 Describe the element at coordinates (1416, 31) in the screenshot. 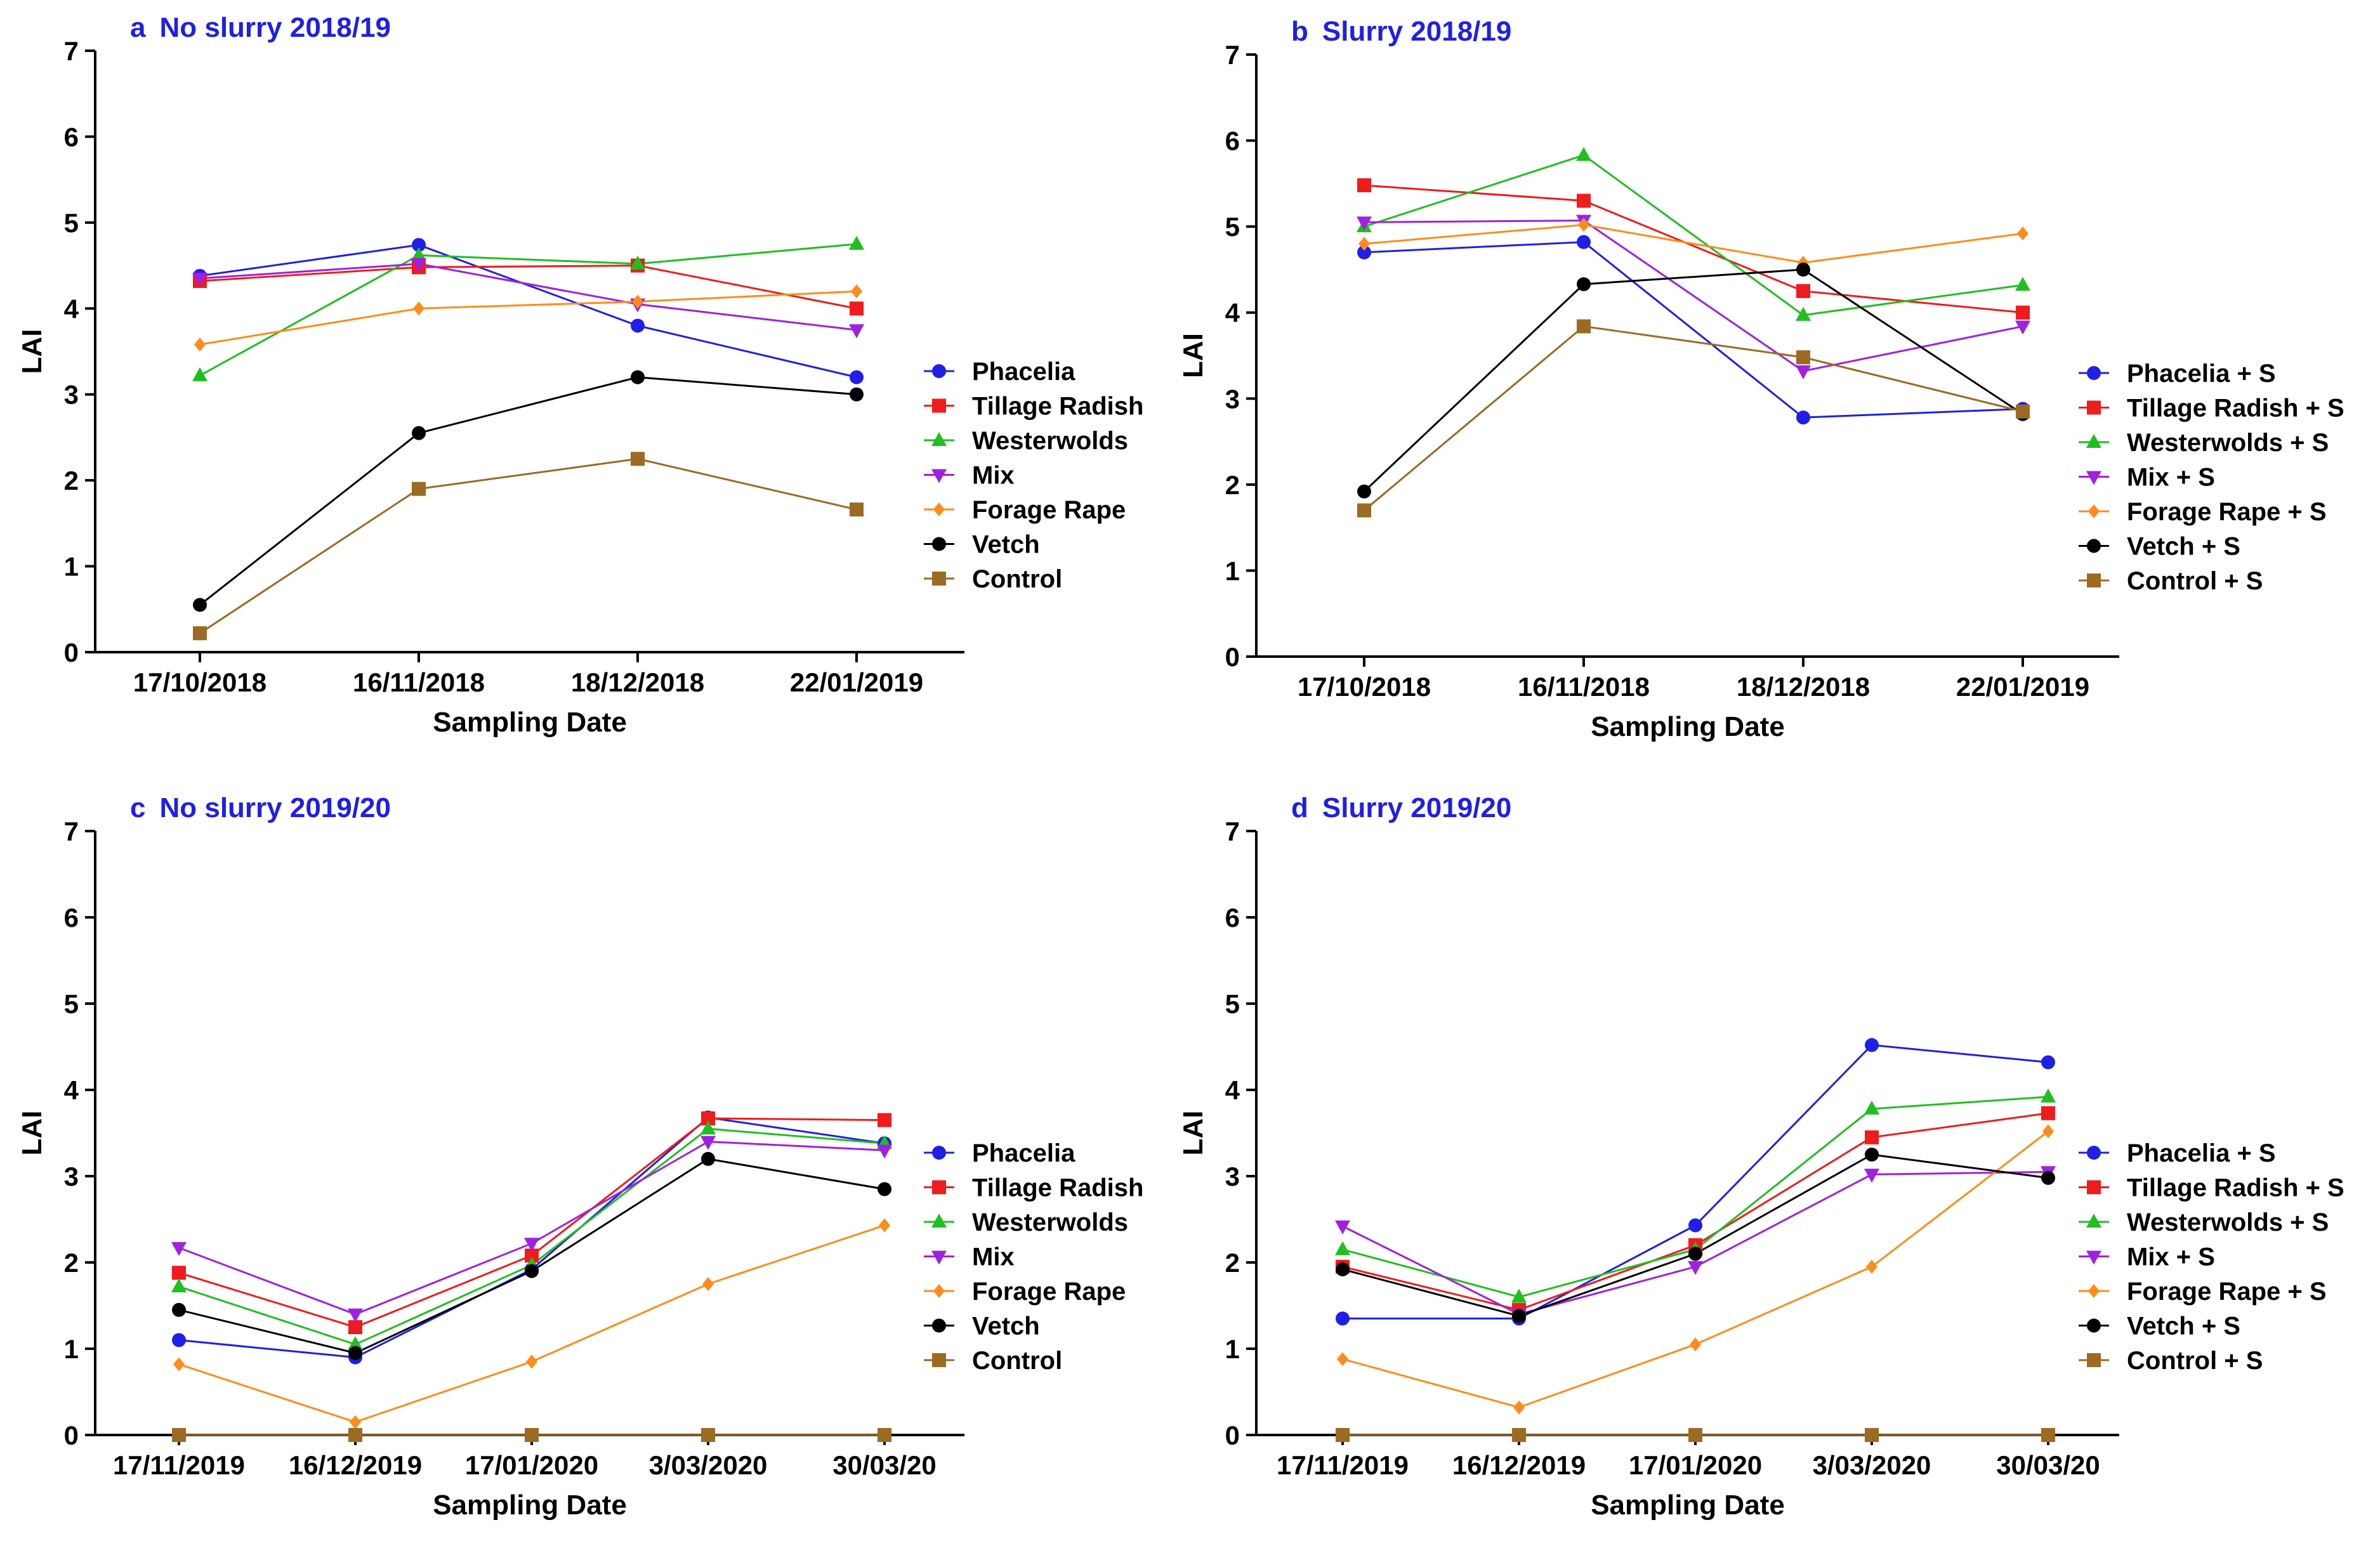

I see `panel-title-text: Slurry 2018/19` at that location.